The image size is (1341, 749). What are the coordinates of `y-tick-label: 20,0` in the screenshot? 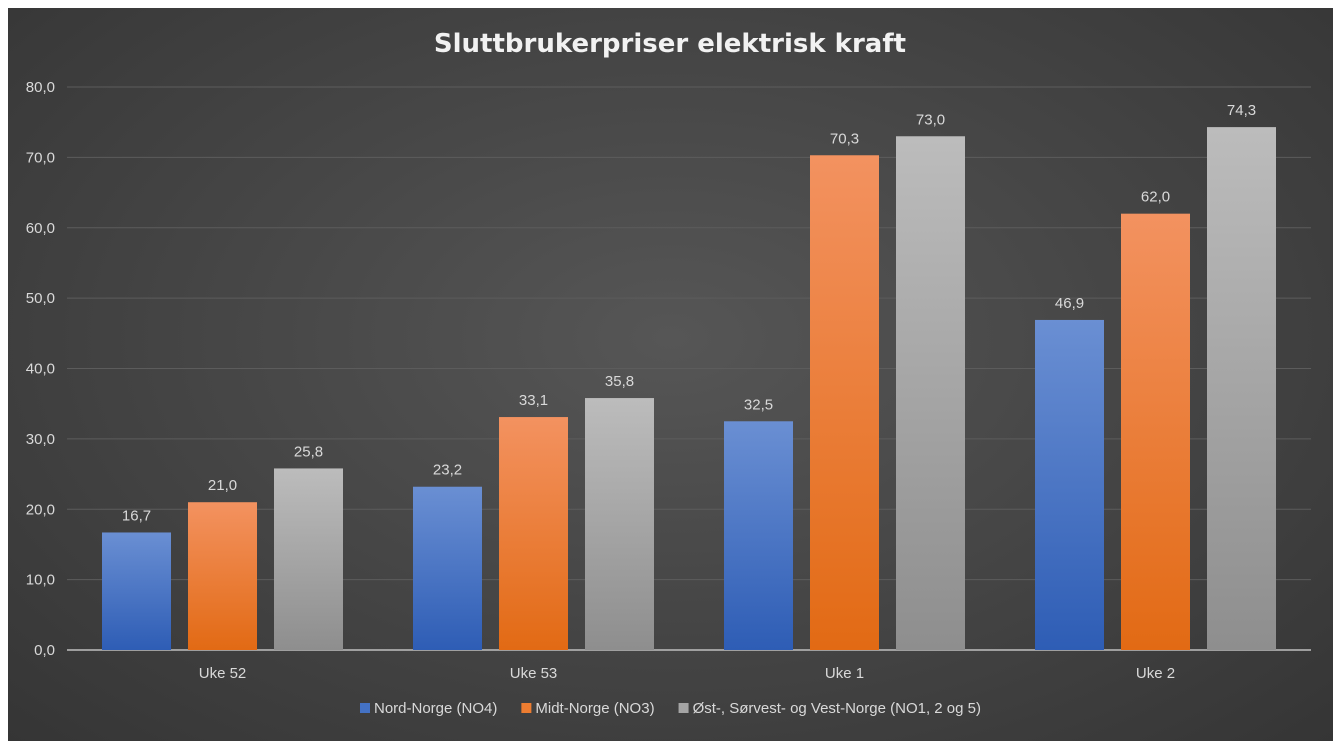 It's located at (40, 509).